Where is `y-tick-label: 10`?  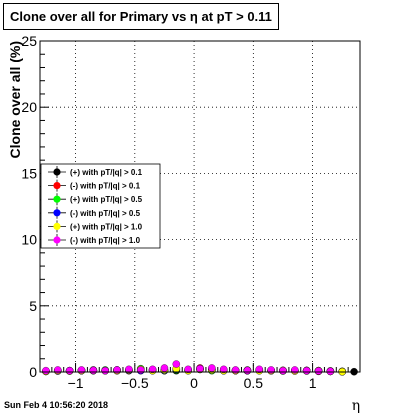
y-tick-label: 10 is located at coordinates (29, 240).